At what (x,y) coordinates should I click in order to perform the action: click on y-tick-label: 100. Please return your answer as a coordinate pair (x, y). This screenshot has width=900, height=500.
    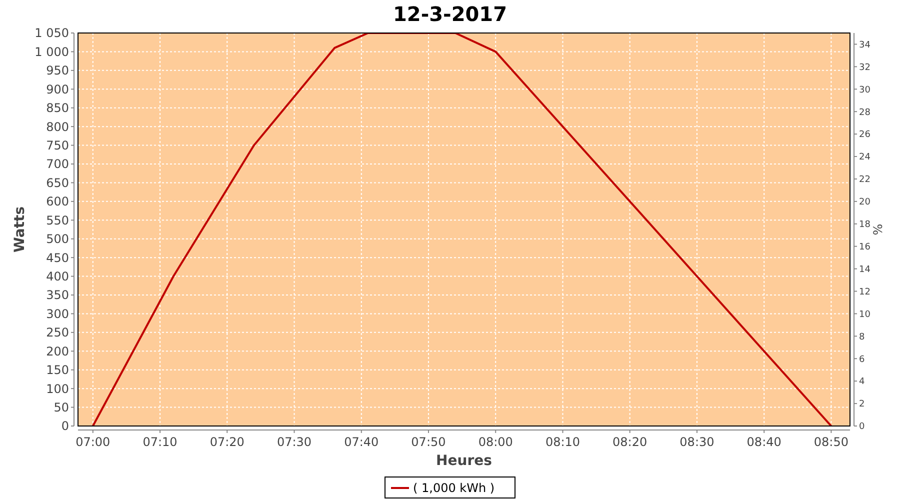
    Looking at the image, I should click on (57, 389).